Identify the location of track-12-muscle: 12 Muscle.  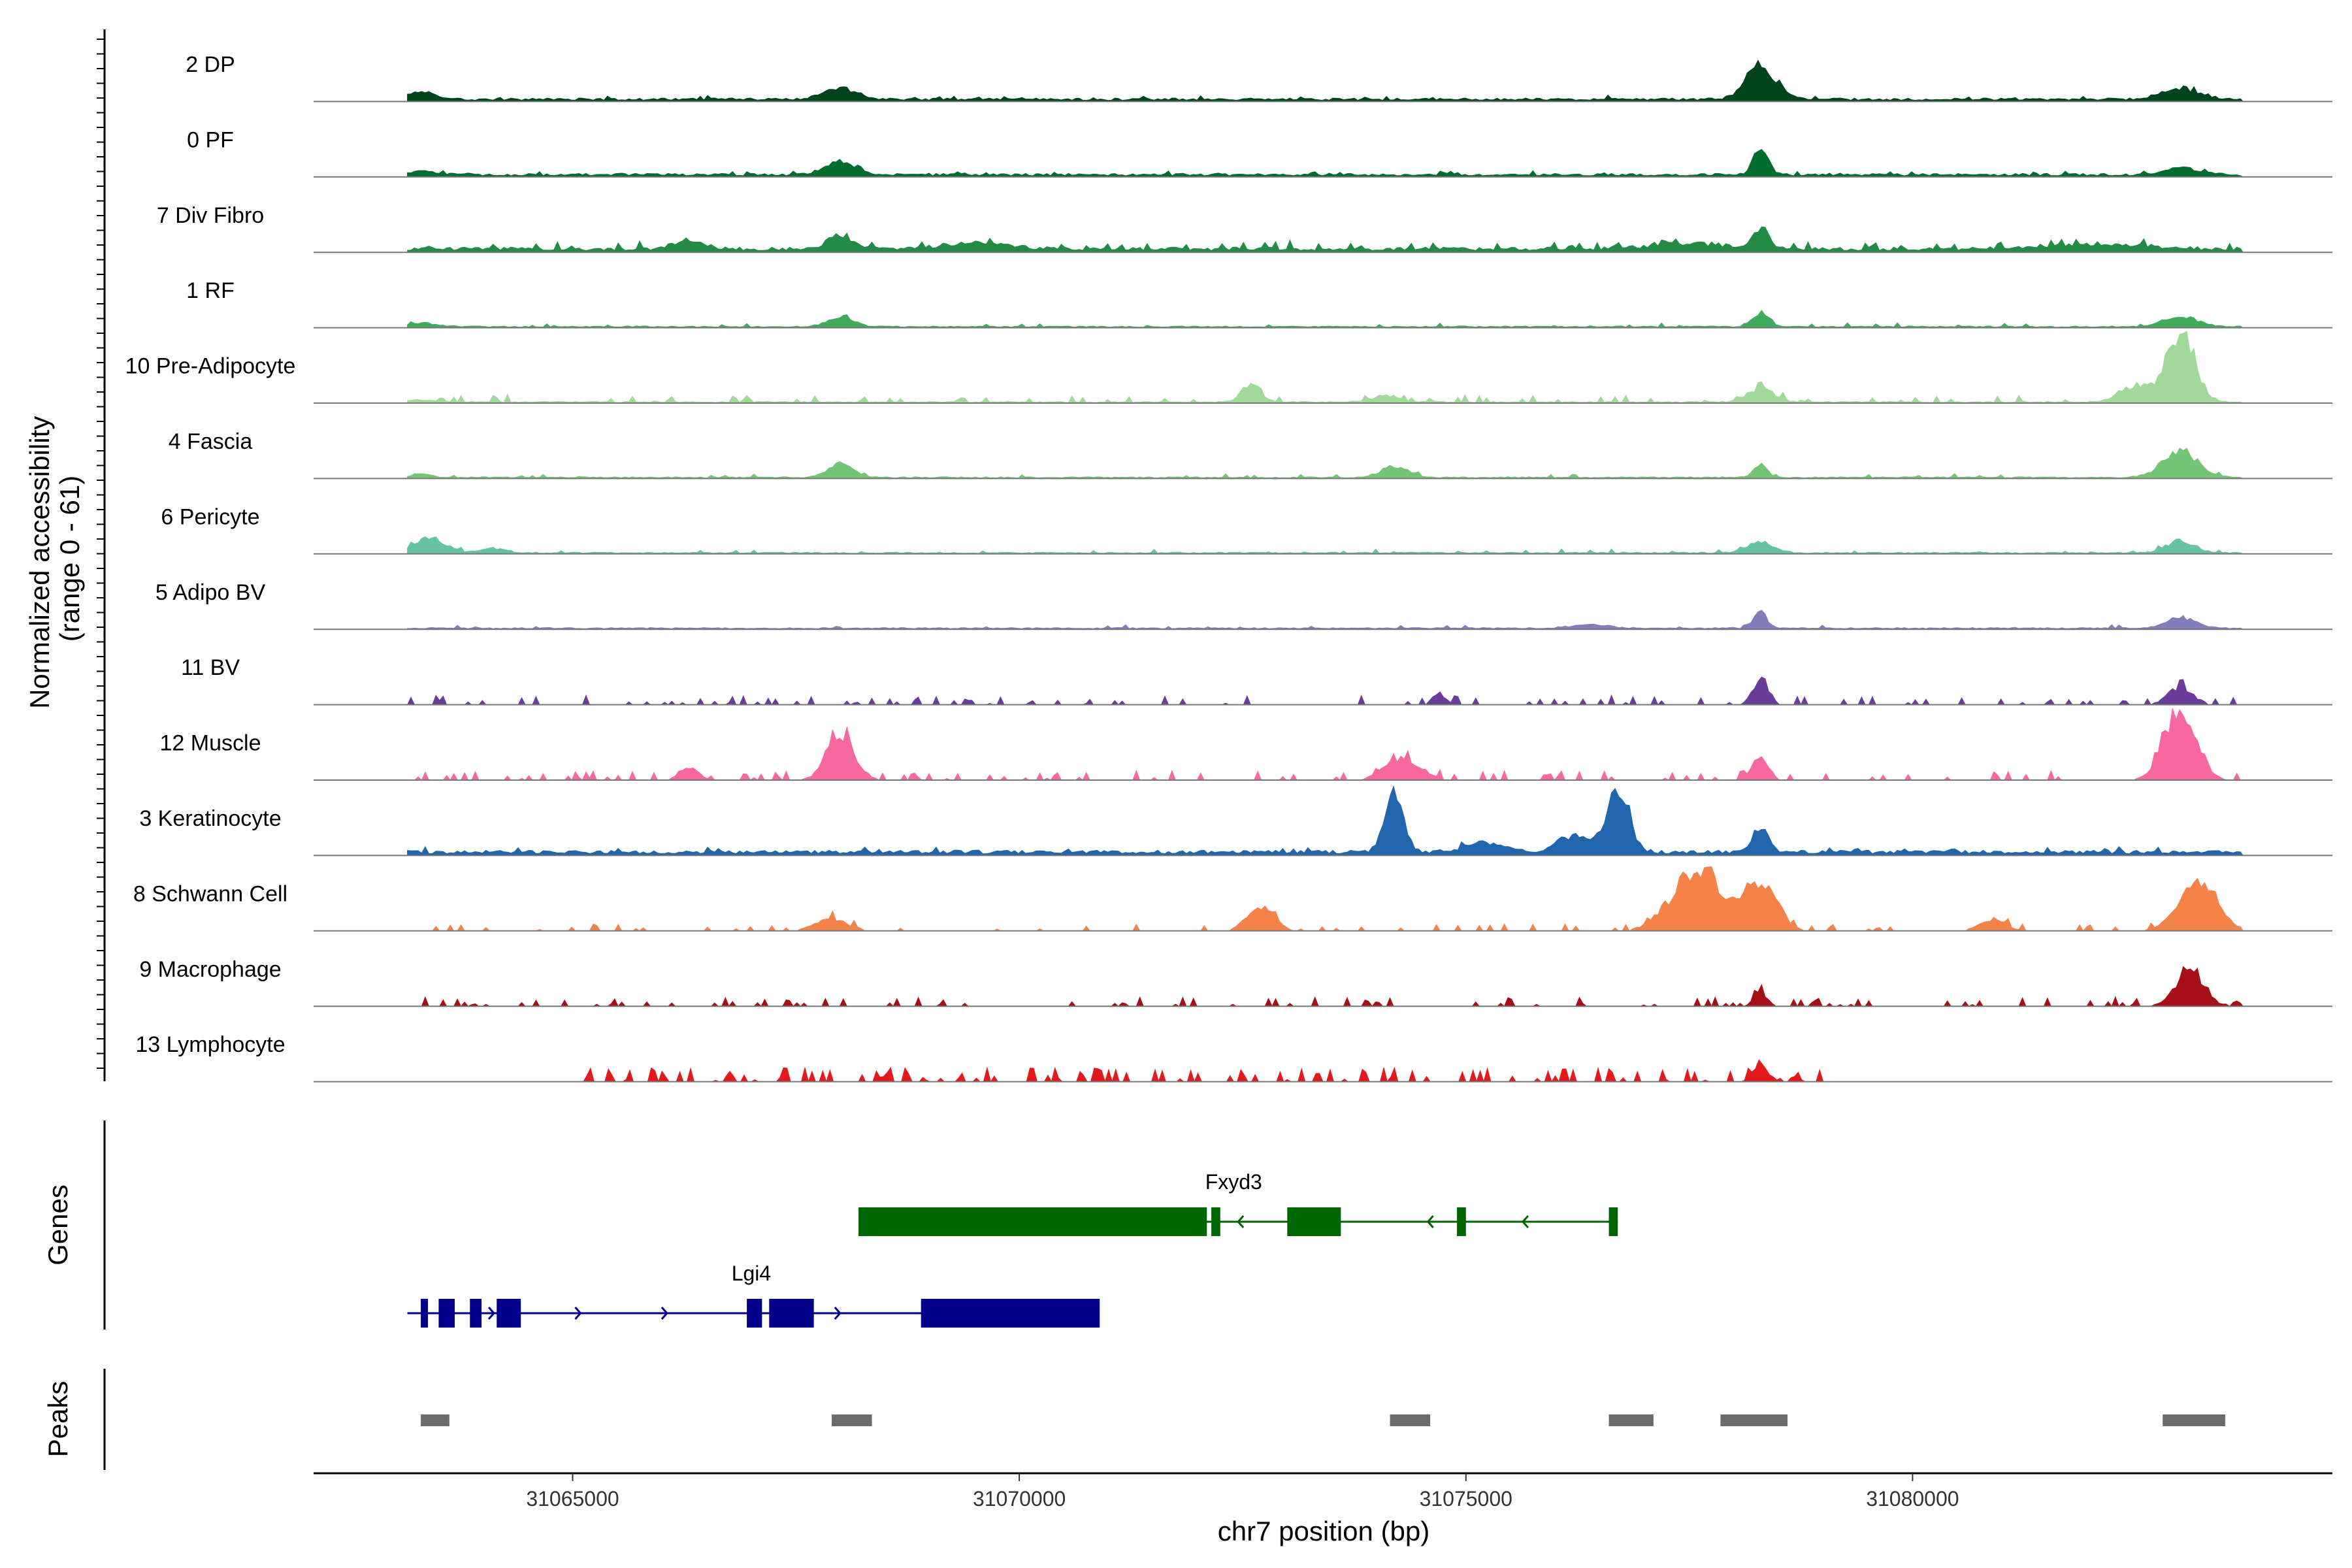
(1246, 744).